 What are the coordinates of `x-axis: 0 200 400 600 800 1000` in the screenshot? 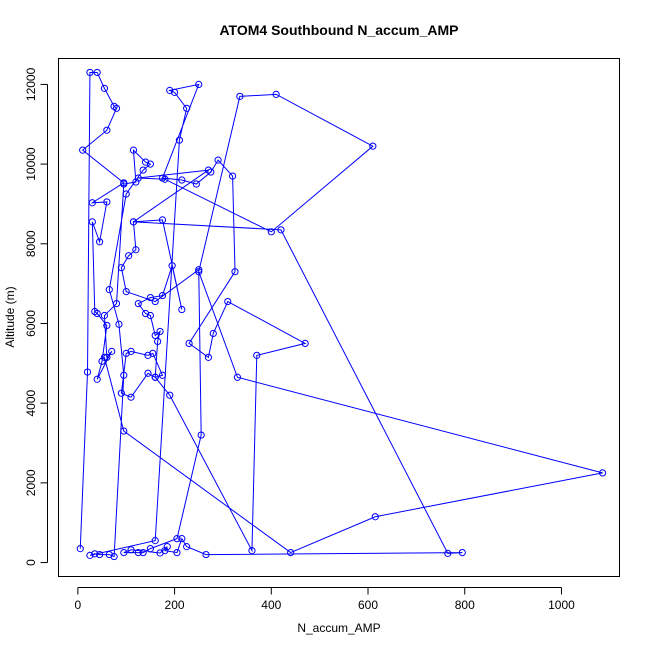 It's located at (325, 599).